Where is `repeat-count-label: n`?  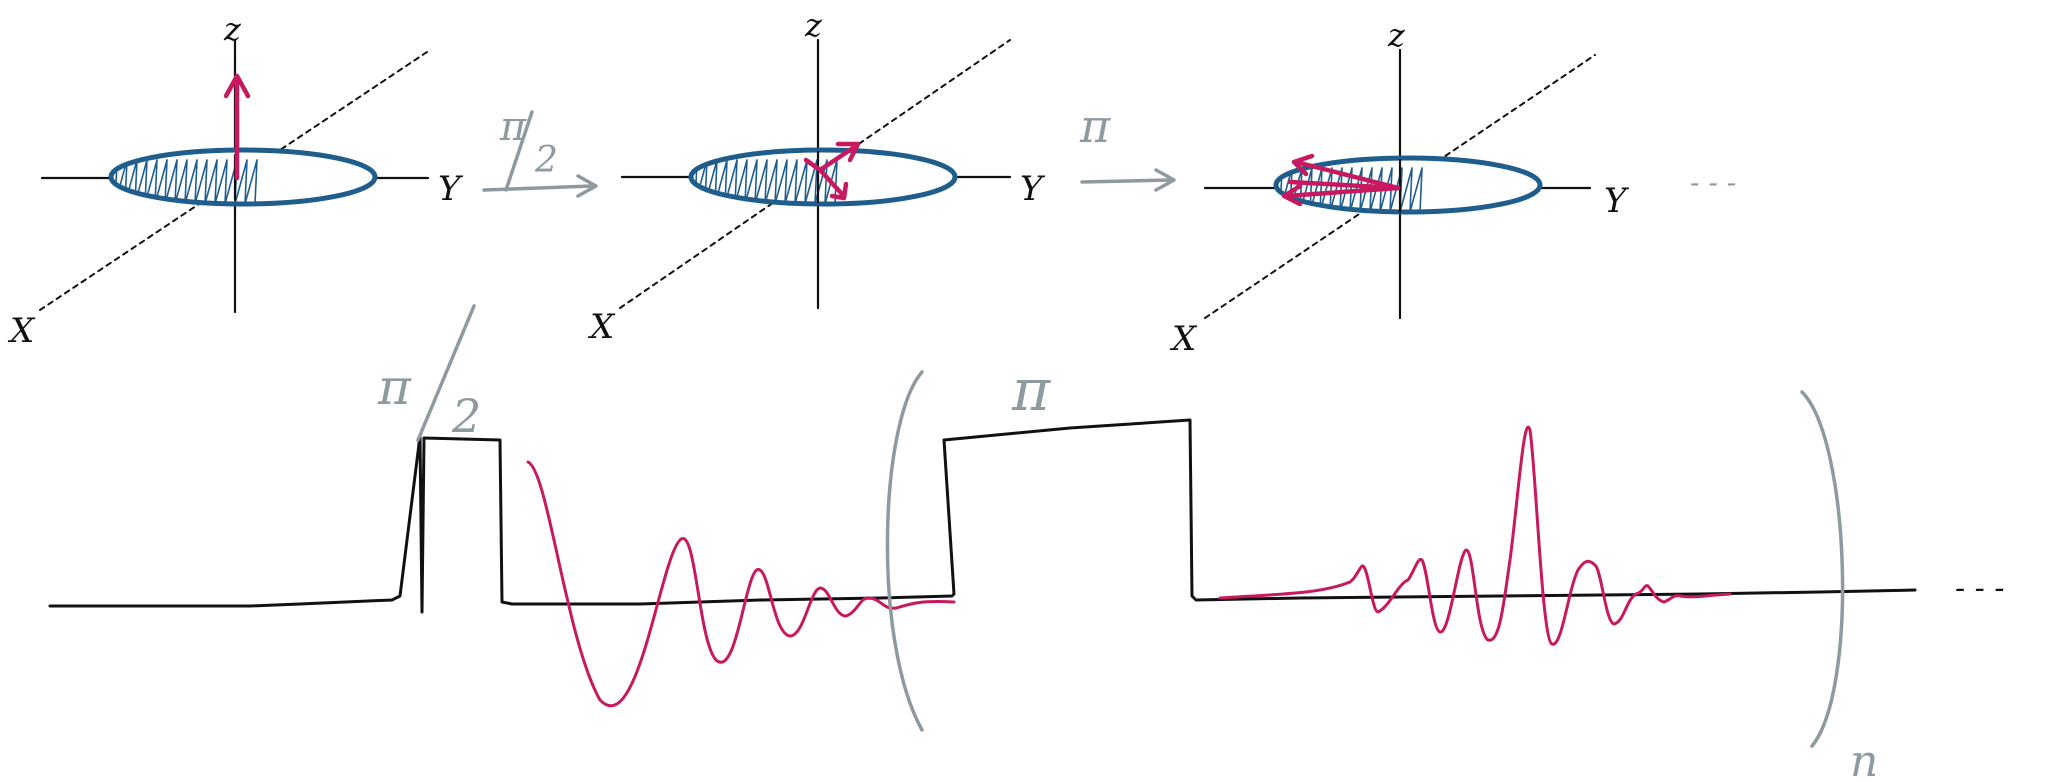
repeat-count-label: n is located at coordinates (1864, 759).